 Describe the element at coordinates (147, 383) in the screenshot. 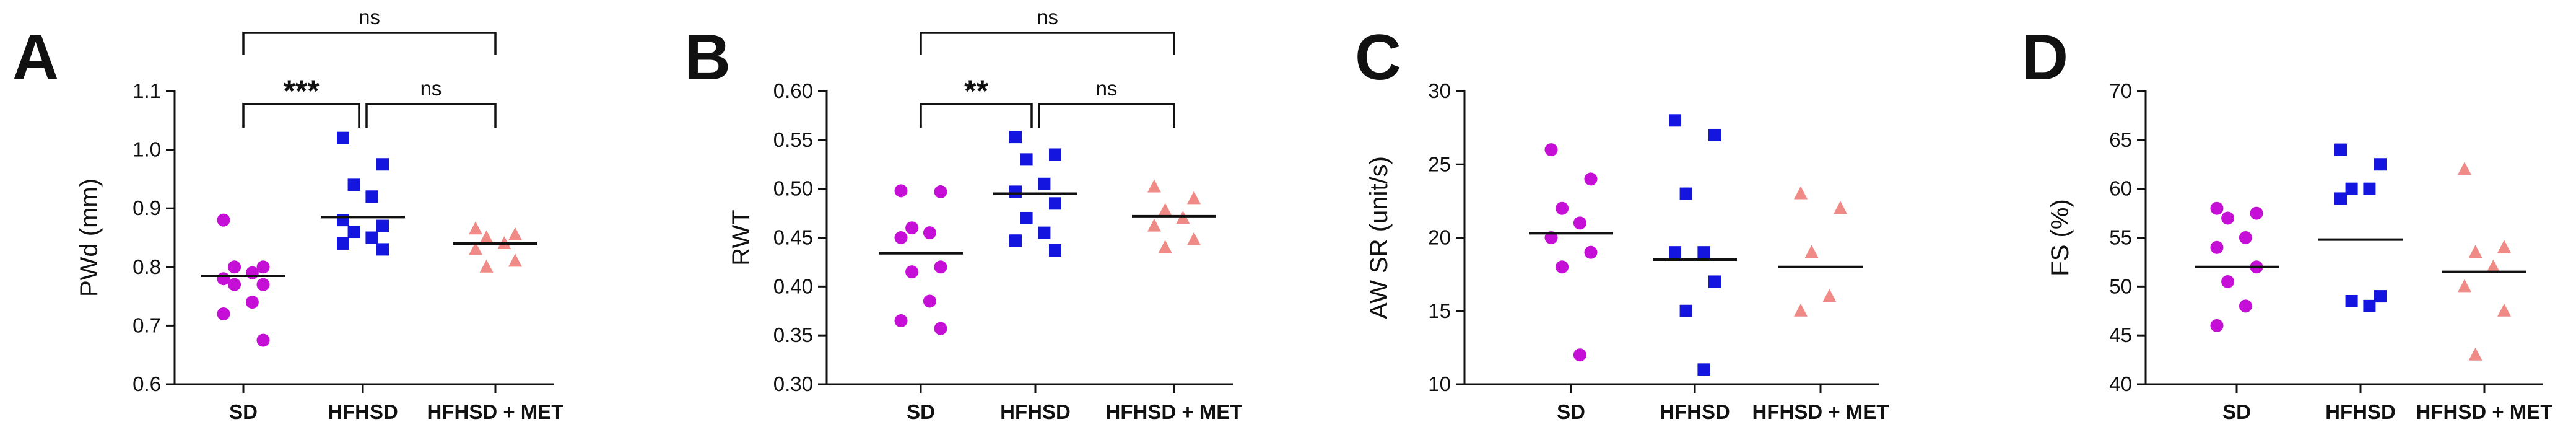

I see `y-tick-label: 0.6` at that location.